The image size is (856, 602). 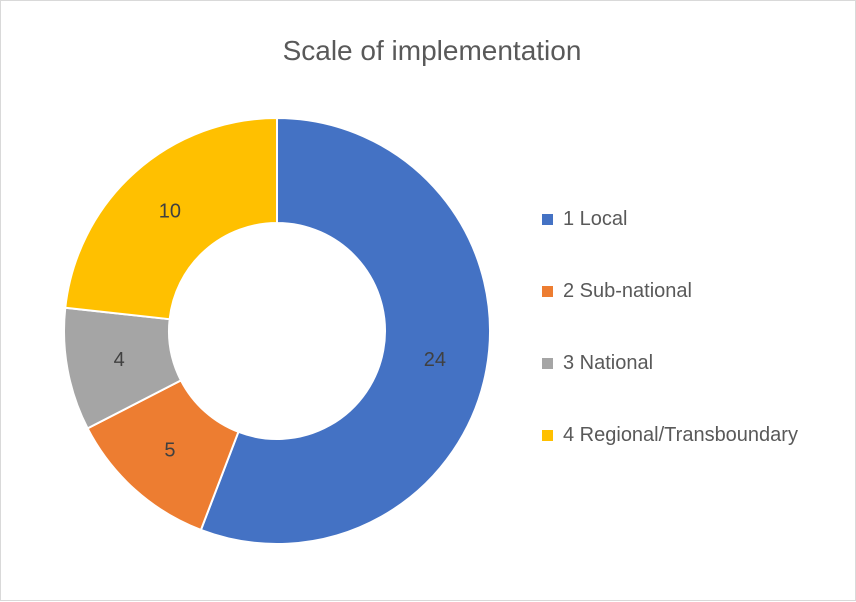 What do you see at coordinates (608, 362) in the screenshot?
I see `legend-label: 3 National` at bounding box center [608, 362].